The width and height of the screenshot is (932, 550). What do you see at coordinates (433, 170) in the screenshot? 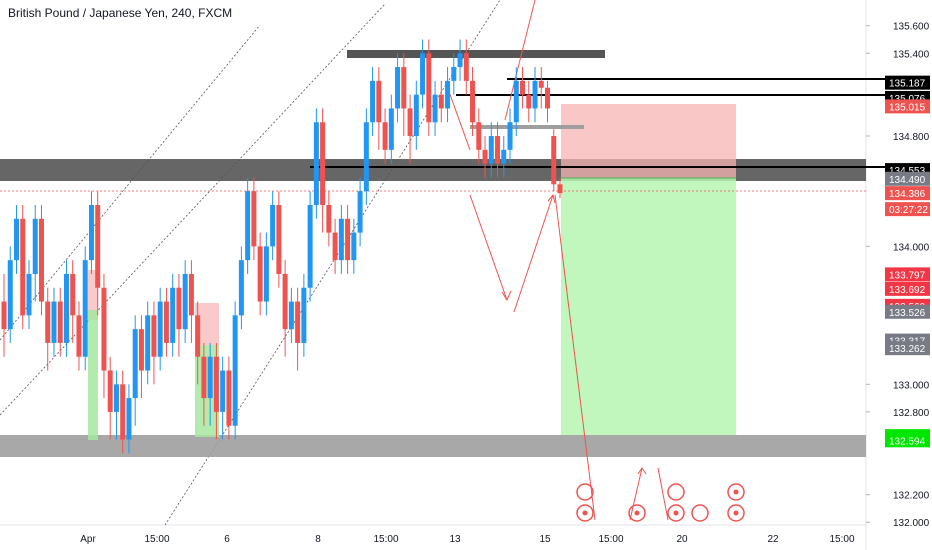
I see `support-zone-mid` at bounding box center [433, 170].